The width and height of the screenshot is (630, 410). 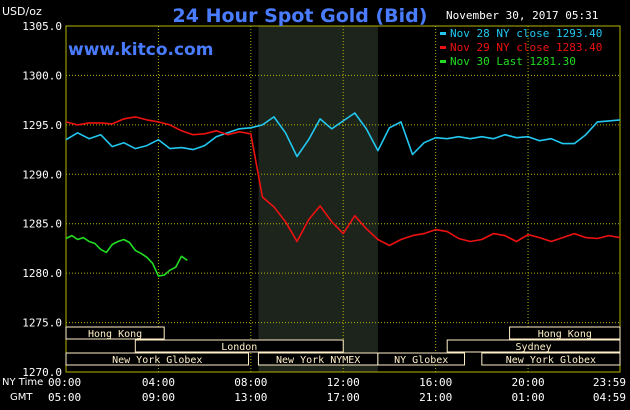 I want to click on y-tick-label: 1285.0, so click(x=42, y=224).